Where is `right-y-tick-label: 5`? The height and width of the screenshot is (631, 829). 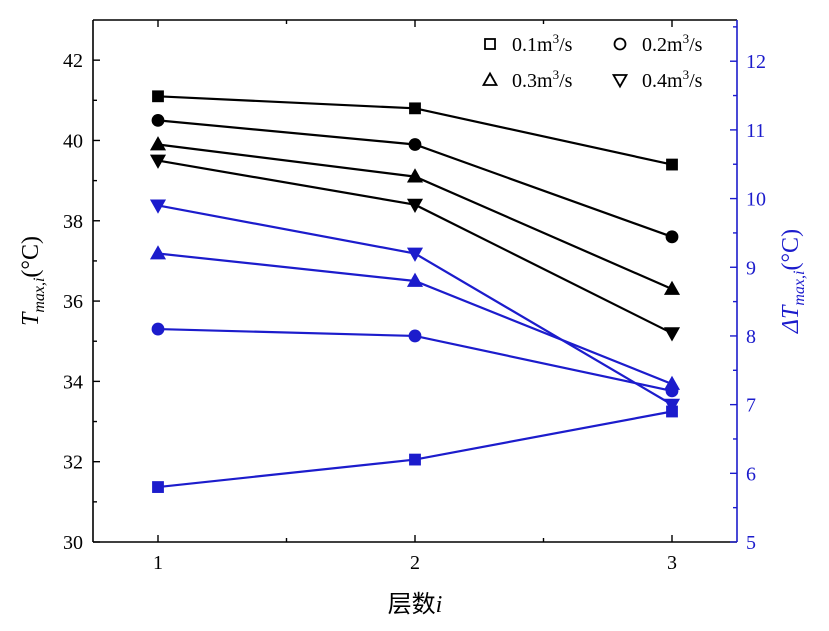 right-y-tick-label: 5 is located at coordinates (751, 543).